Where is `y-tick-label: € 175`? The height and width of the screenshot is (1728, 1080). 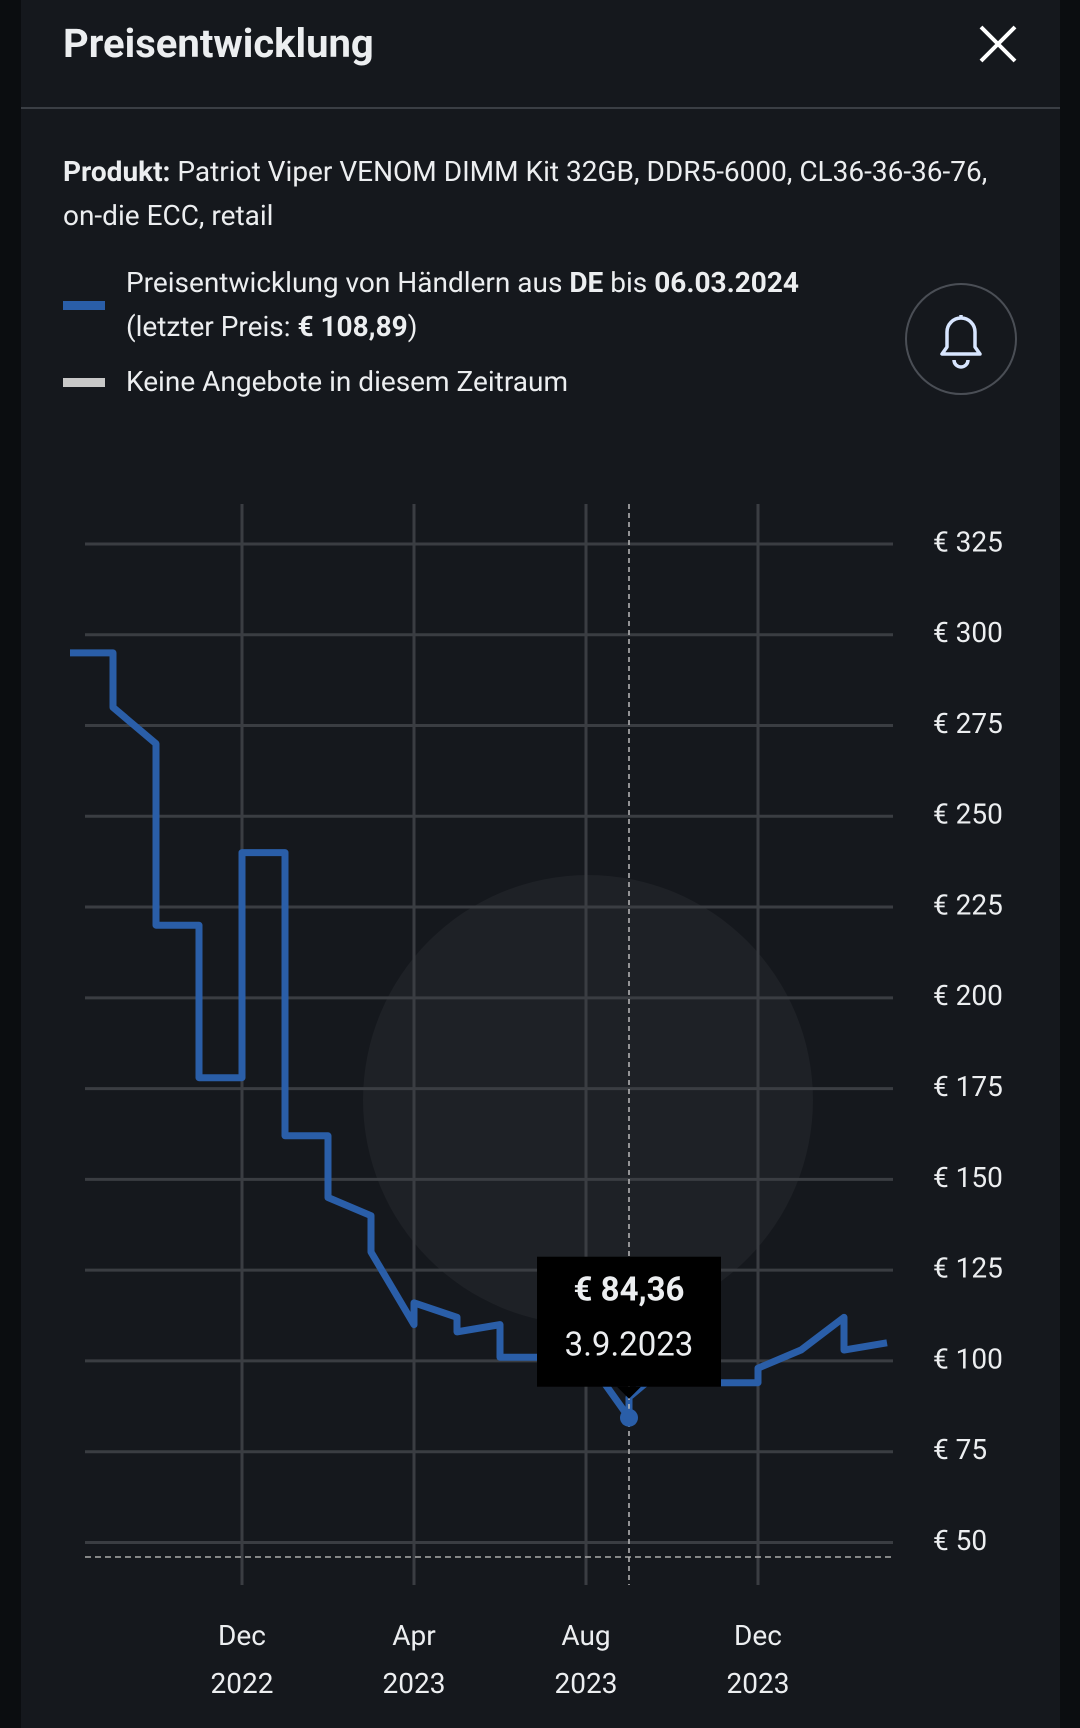 y-tick-label: € 175 is located at coordinates (968, 1086).